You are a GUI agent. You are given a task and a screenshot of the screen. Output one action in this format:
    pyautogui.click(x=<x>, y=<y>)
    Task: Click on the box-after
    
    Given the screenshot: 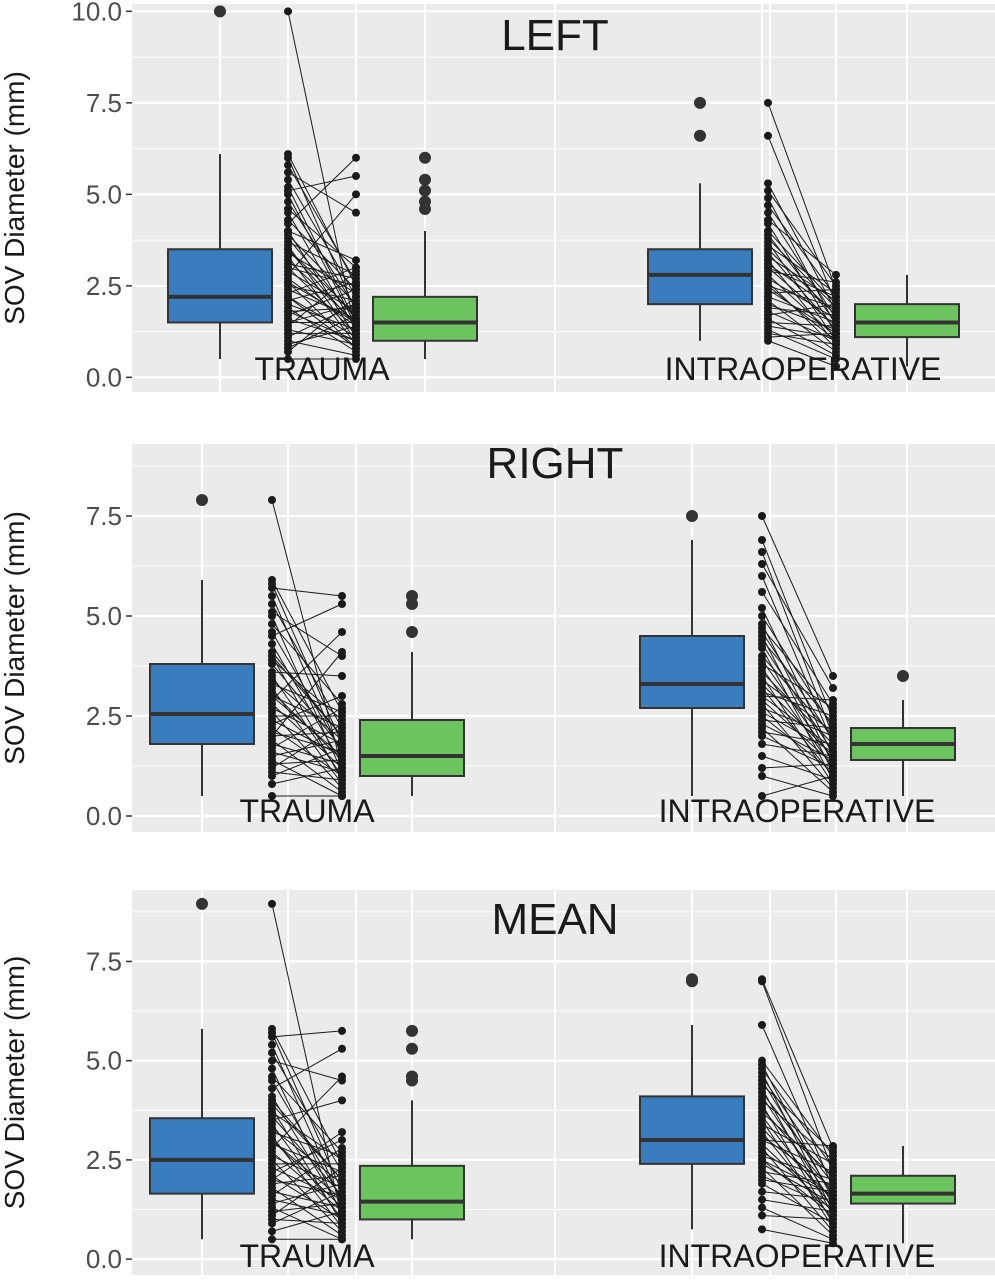 What is the action you would take?
    pyautogui.click(x=412, y=693)
    